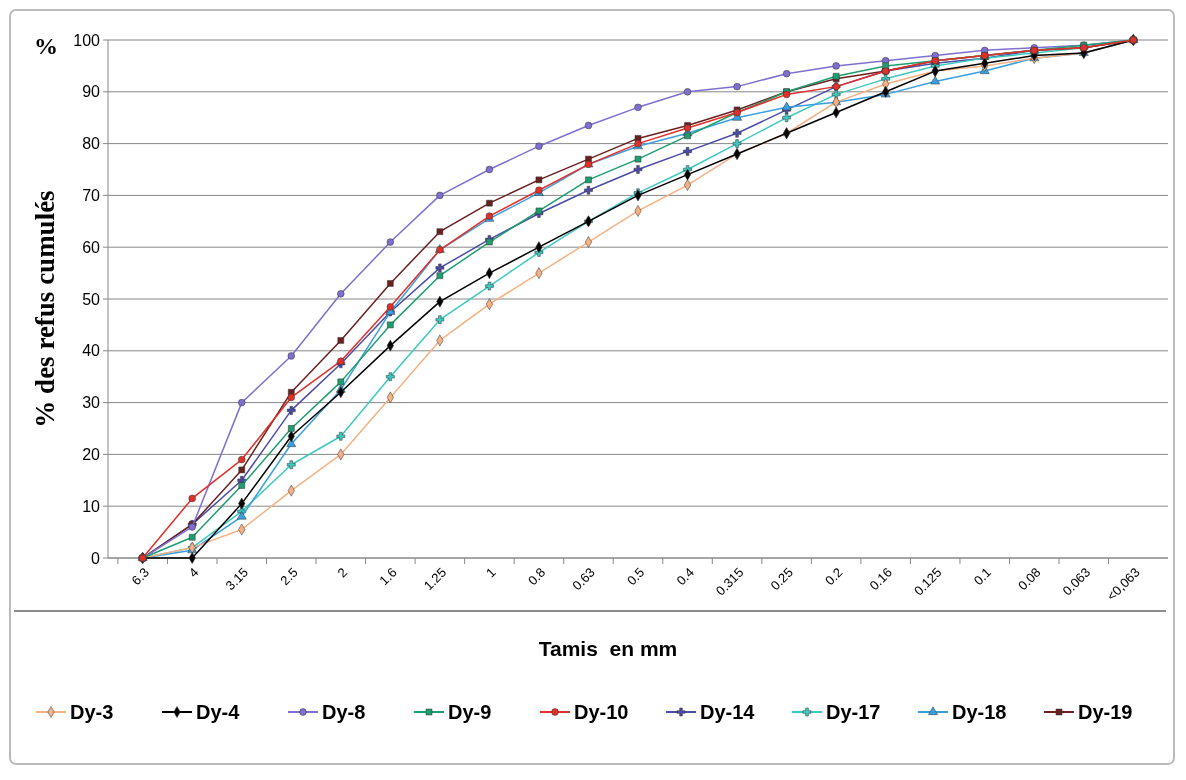 The height and width of the screenshot is (780, 1186). What do you see at coordinates (87, 40) in the screenshot?
I see `y-tick-label: 100` at bounding box center [87, 40].